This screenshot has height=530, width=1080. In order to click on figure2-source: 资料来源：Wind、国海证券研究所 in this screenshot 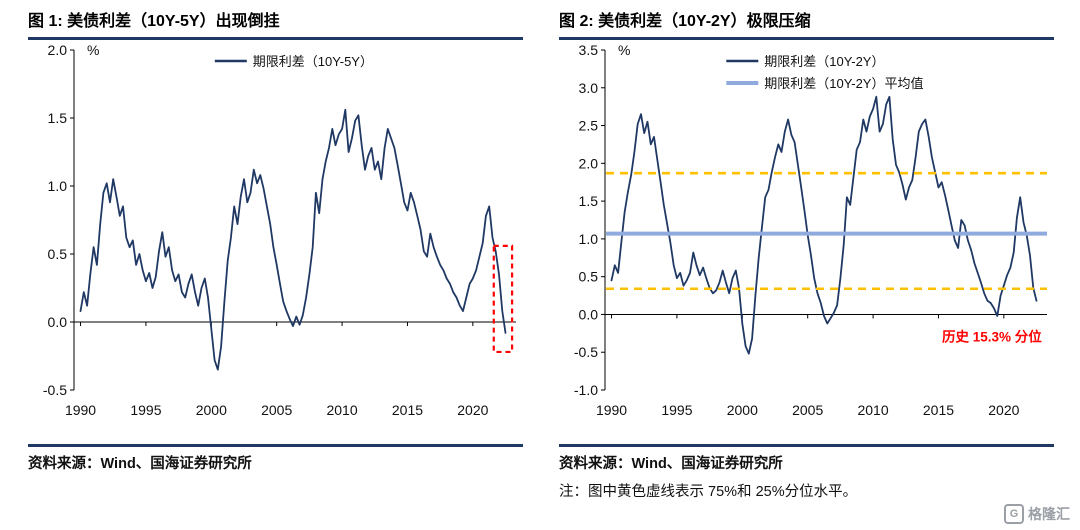, I will do `click(671, 464)`.